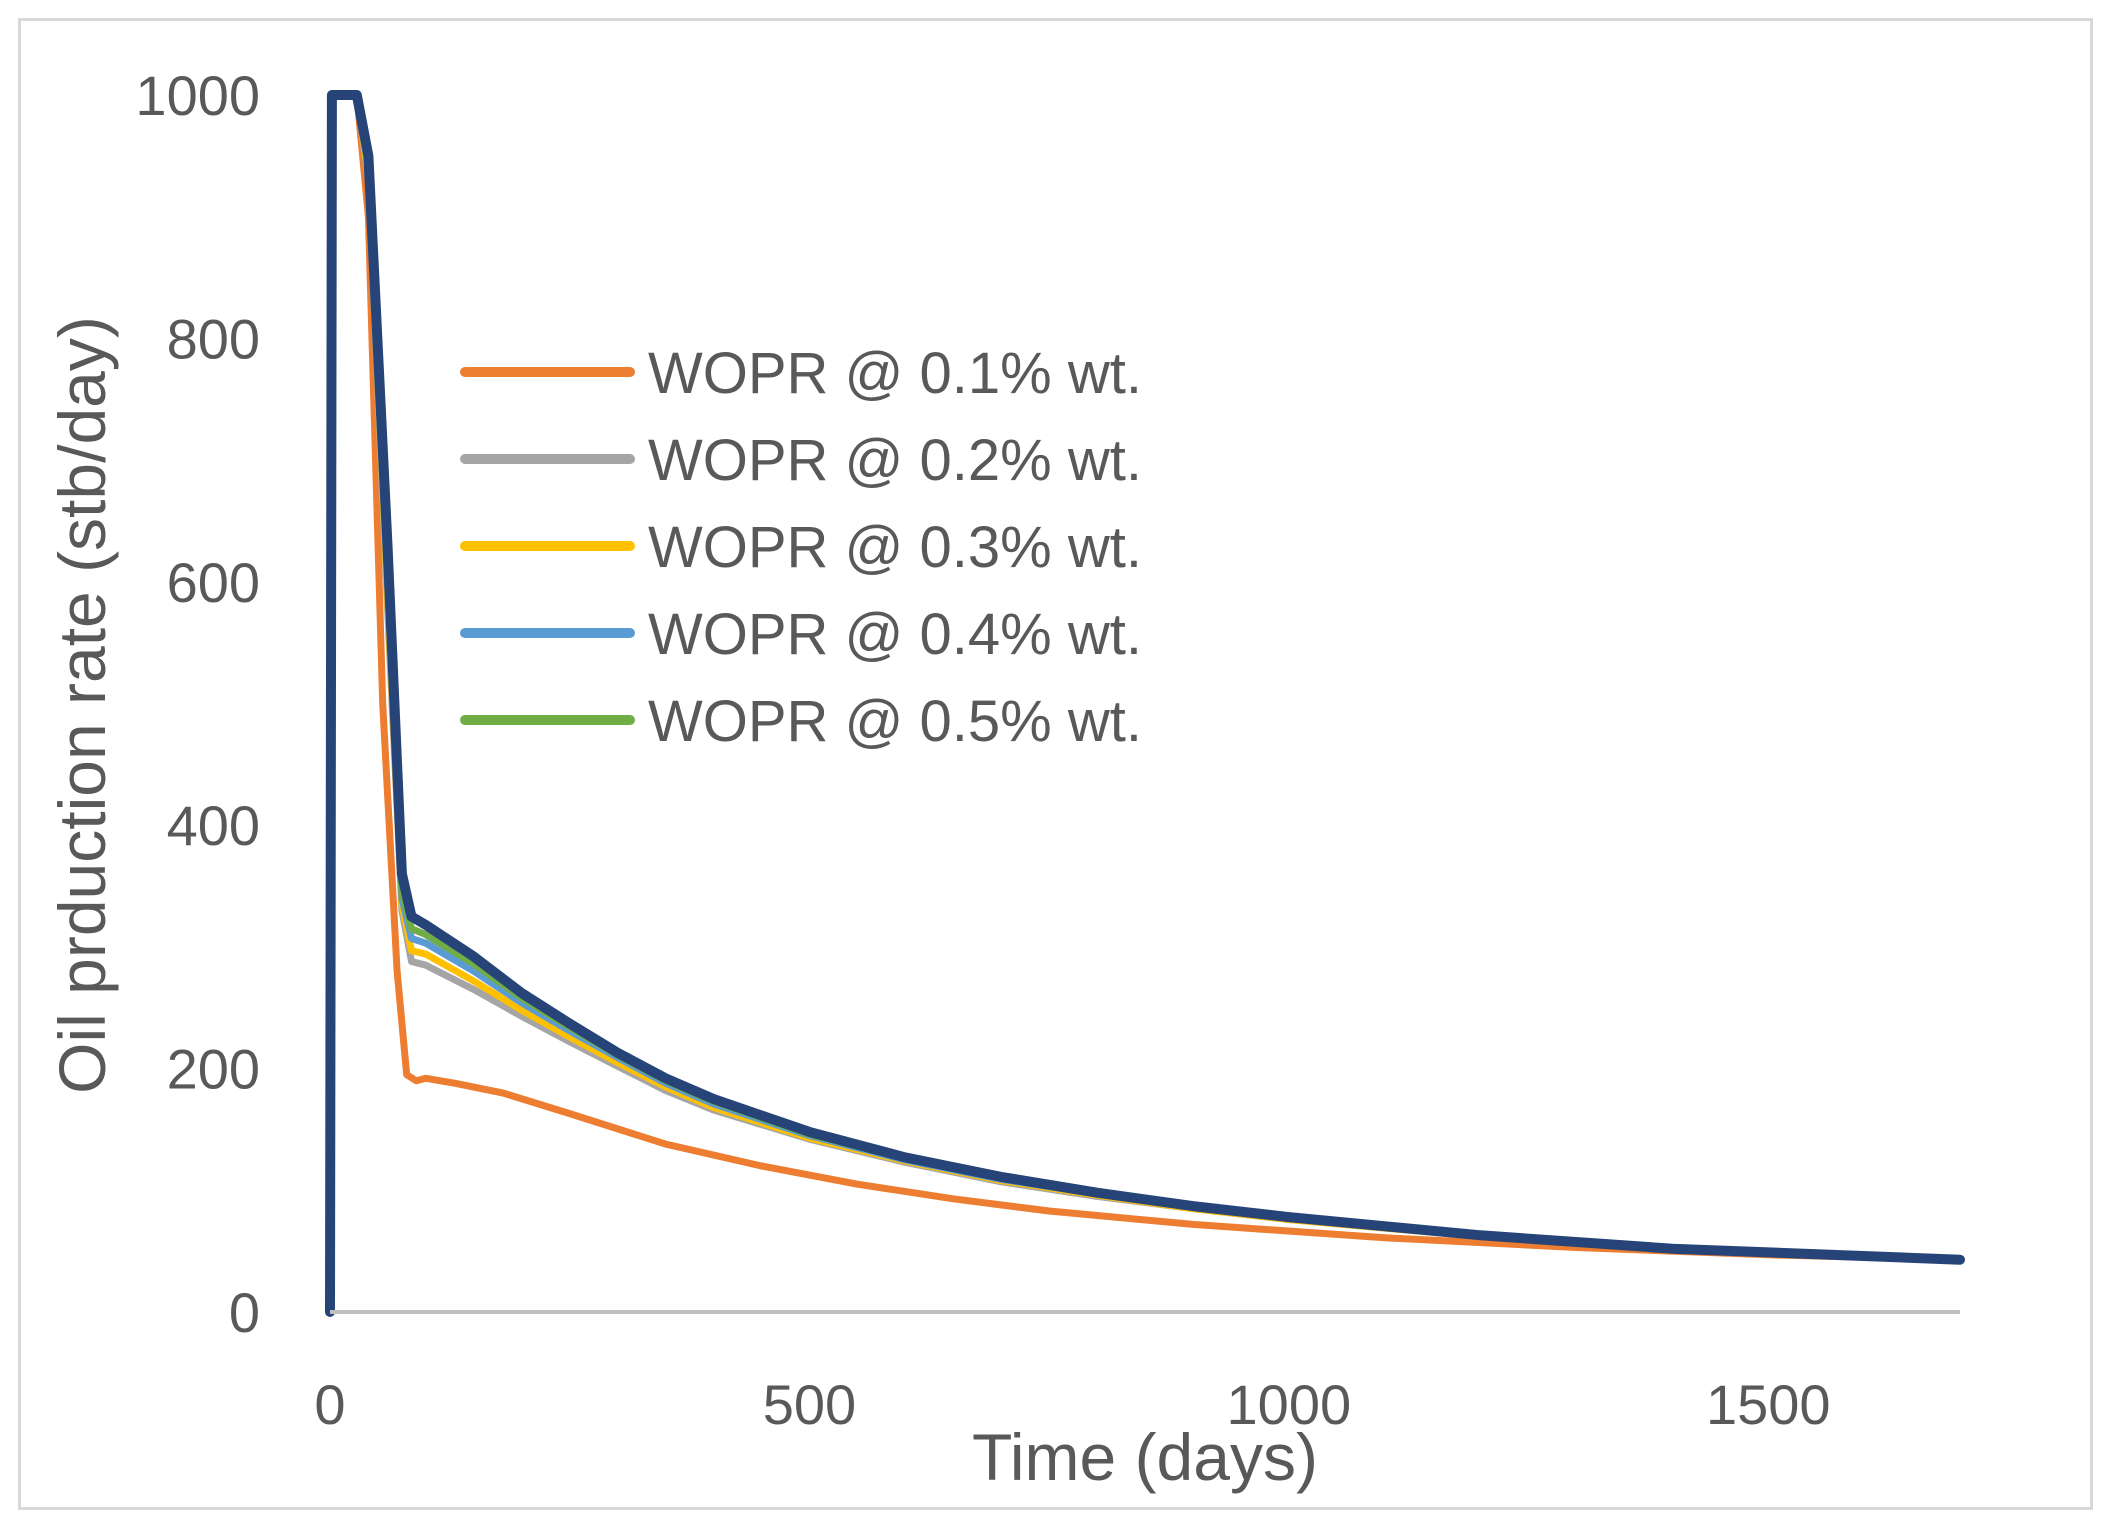 The image size is (2113, 1528). What do you see at coordinates (1768, 1404) in the screenshot?
I see `x-tick-label: 1500` at bounding box center [1768, 1404].